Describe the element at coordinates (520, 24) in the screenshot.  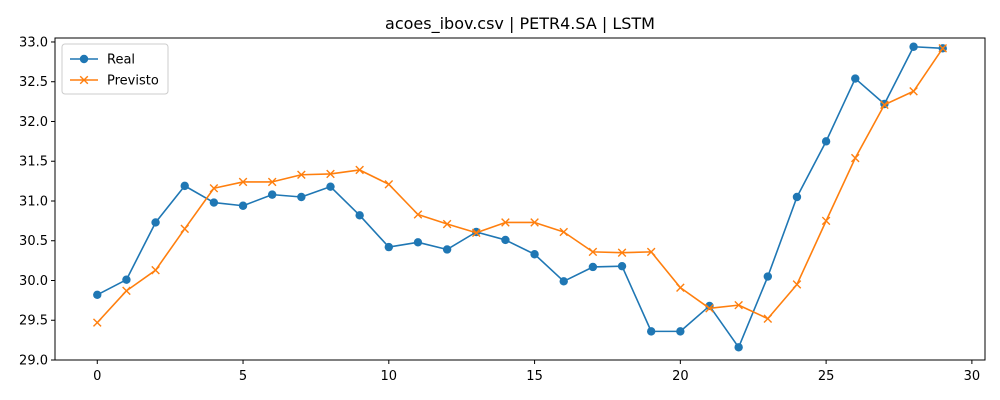
I see `chart-title: acoes_ibov.csv | PETR4.SA | LSTM` at that location.